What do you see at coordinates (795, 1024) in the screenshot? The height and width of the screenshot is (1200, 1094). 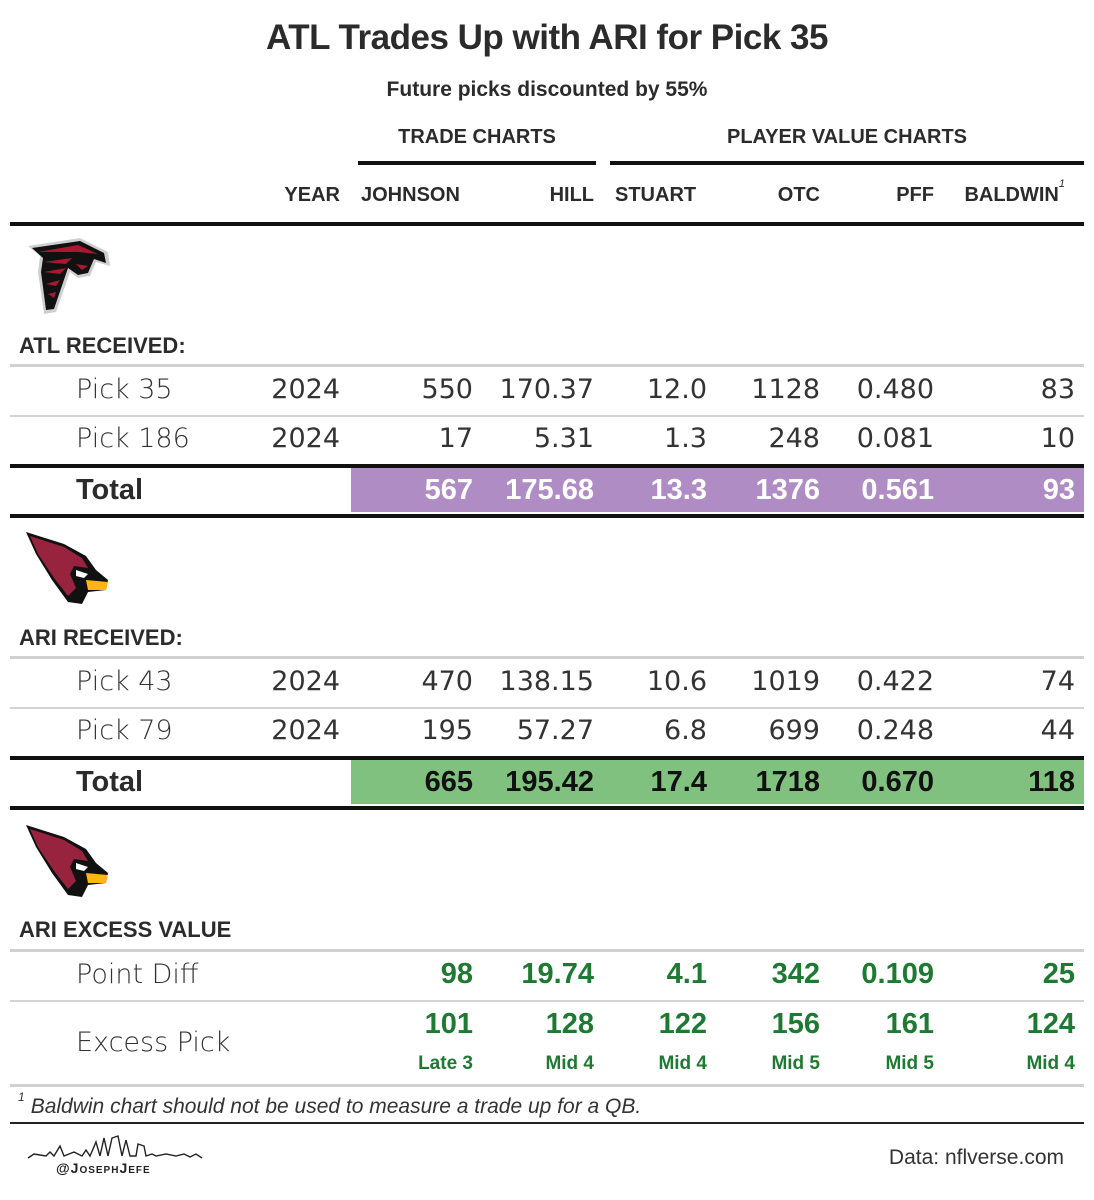 I see `excess-pick-otc: 156` at bounding box center [795, 1024].